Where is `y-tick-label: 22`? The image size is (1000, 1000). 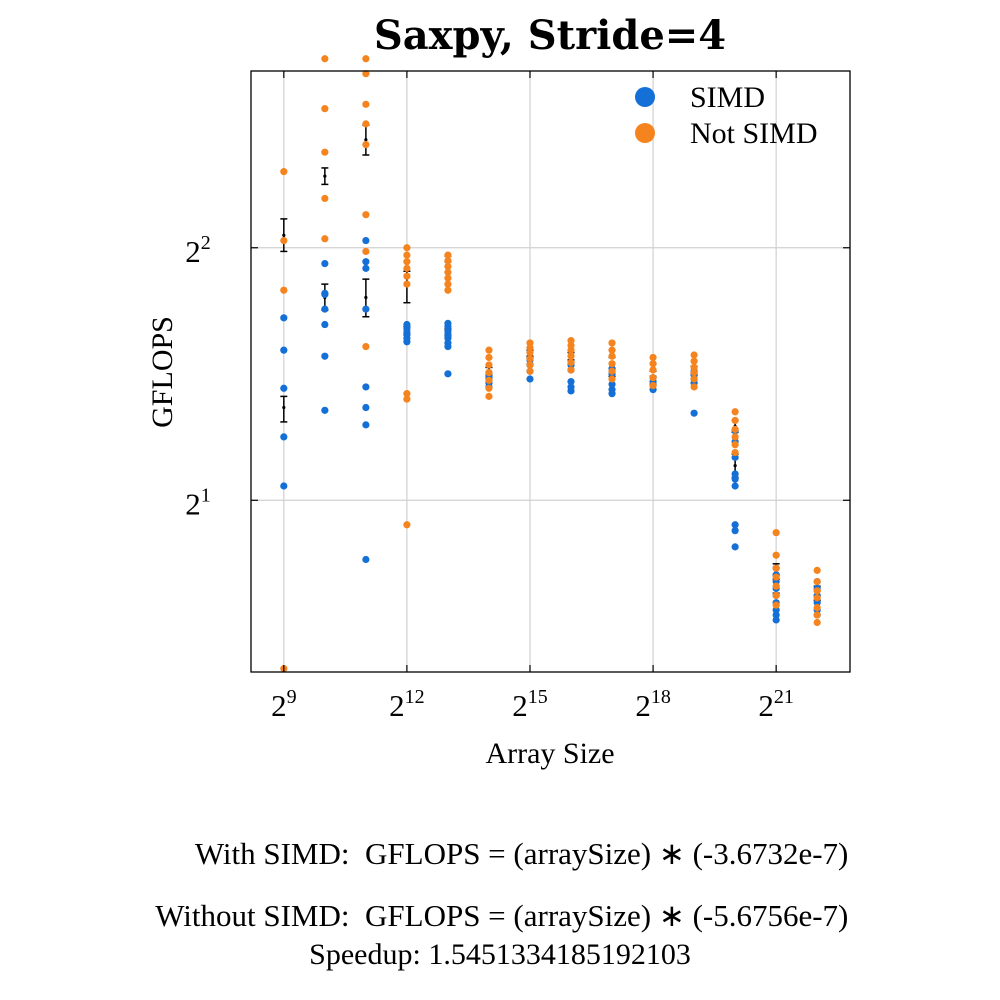
y-tick-label: 22 is located at coordinates (198, 250).